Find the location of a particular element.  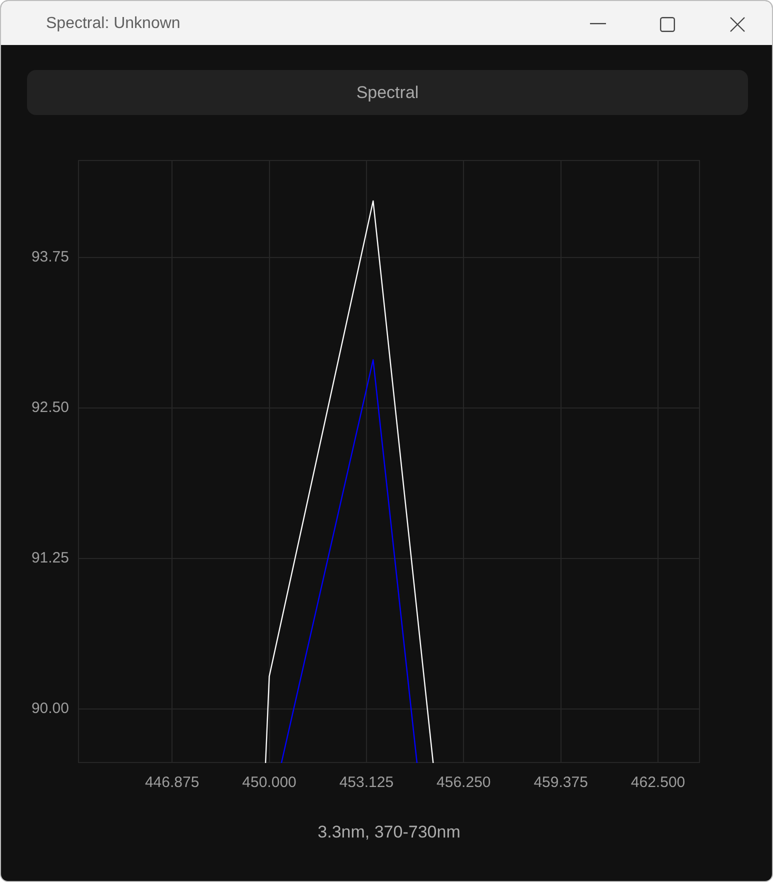

y-tick-label: 92.50 is located at coordinates (50, 407).